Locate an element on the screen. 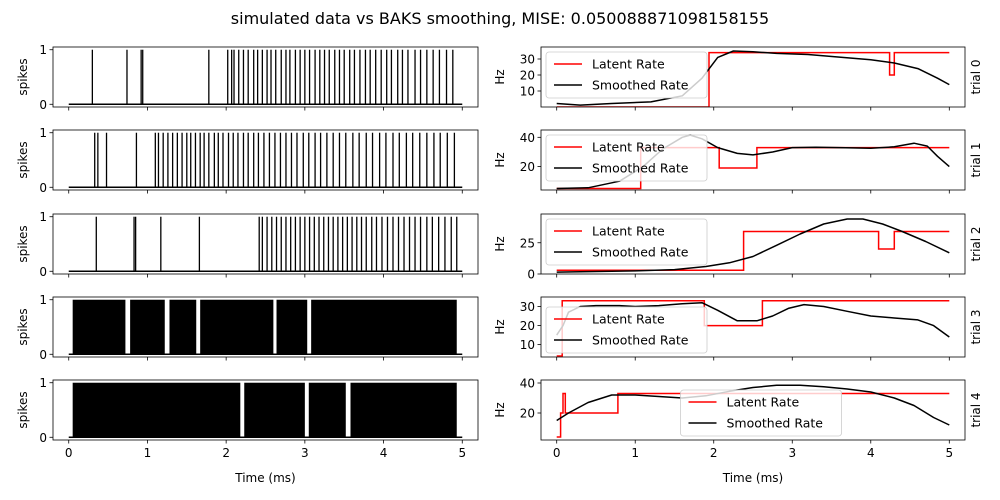 Image resolution: width=1000 pixels, height=500 pixels. rate-xtick-label: 4 is located at coordinates (871, 453).